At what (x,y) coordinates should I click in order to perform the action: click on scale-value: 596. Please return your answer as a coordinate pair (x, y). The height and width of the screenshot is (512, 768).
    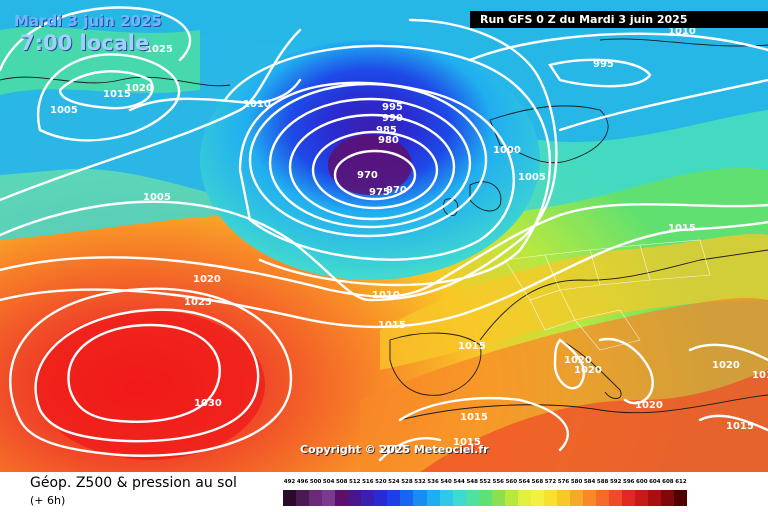
    Looking at the image, I should click on (629, 482).